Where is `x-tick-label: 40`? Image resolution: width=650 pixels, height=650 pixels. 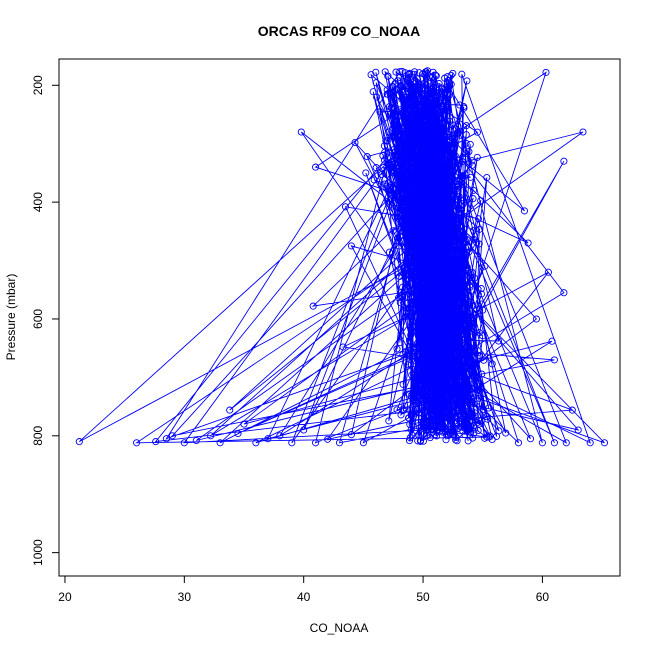 x-tick-label: 40 is located at coordinates (304, 597).